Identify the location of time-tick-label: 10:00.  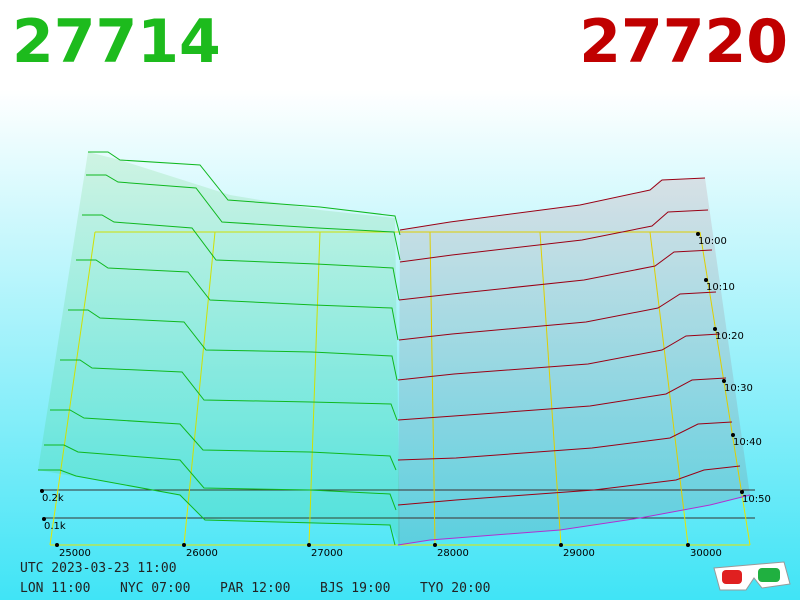
(712, 241).